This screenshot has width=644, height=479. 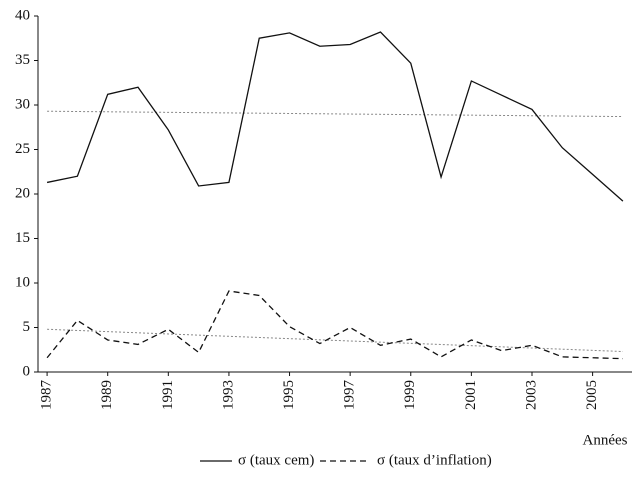 What do you see at coordinates (22, 104) in the screenshot?
I see `y-tick-label: 30` at bounding box center [22, 104].